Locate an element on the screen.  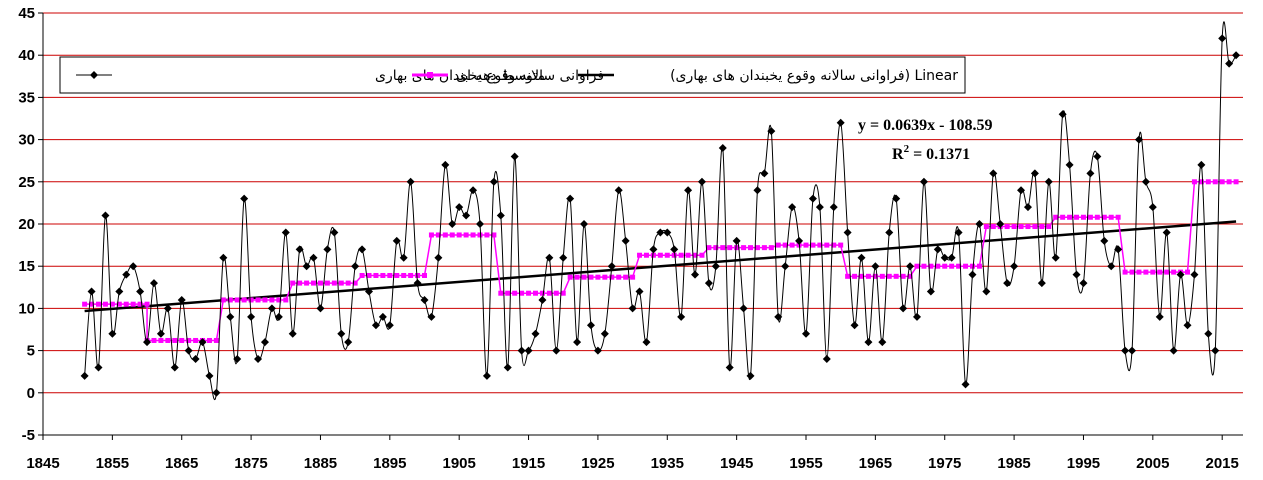
x-tick-label: 2005 is located at coordinates (1152, 463).